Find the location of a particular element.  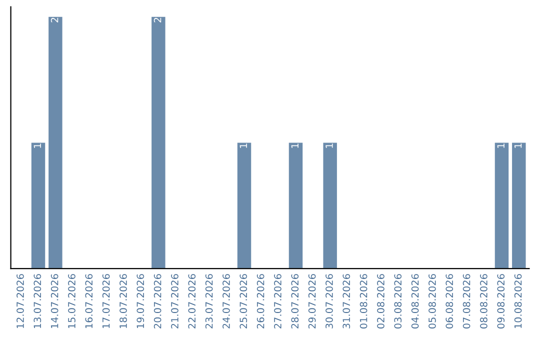

x-tick-label: 10.08.2026 is located at coordinates (518, 301).